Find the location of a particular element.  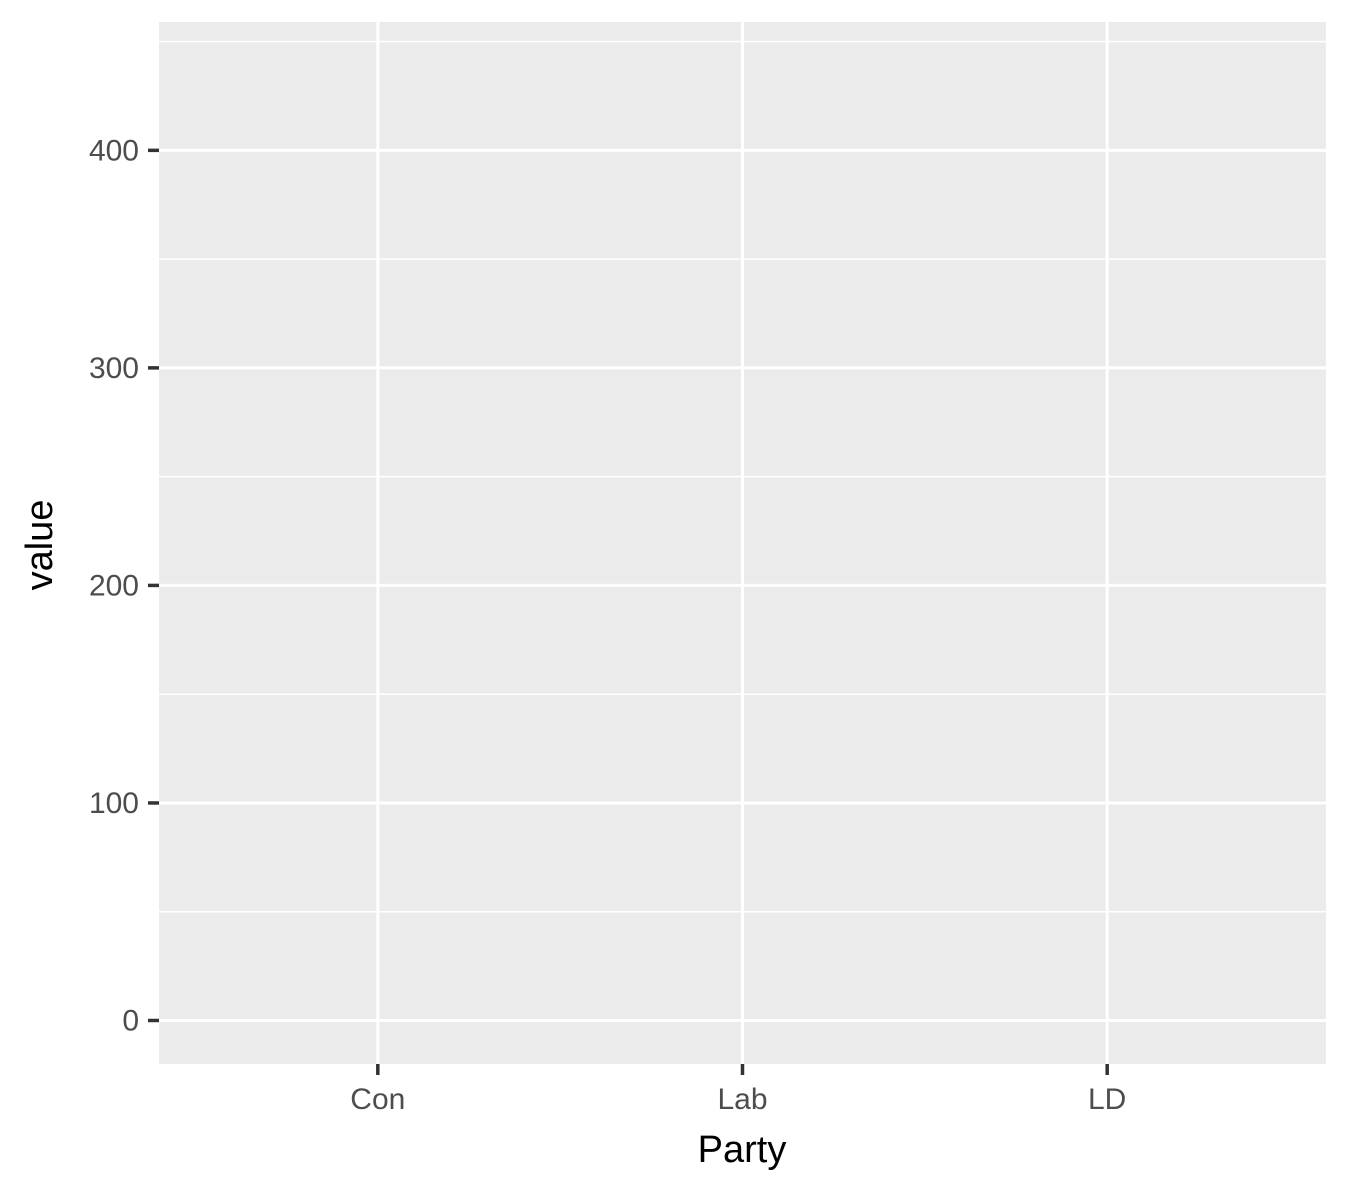

y-axis-title: value is located at coordinates (40, 545).